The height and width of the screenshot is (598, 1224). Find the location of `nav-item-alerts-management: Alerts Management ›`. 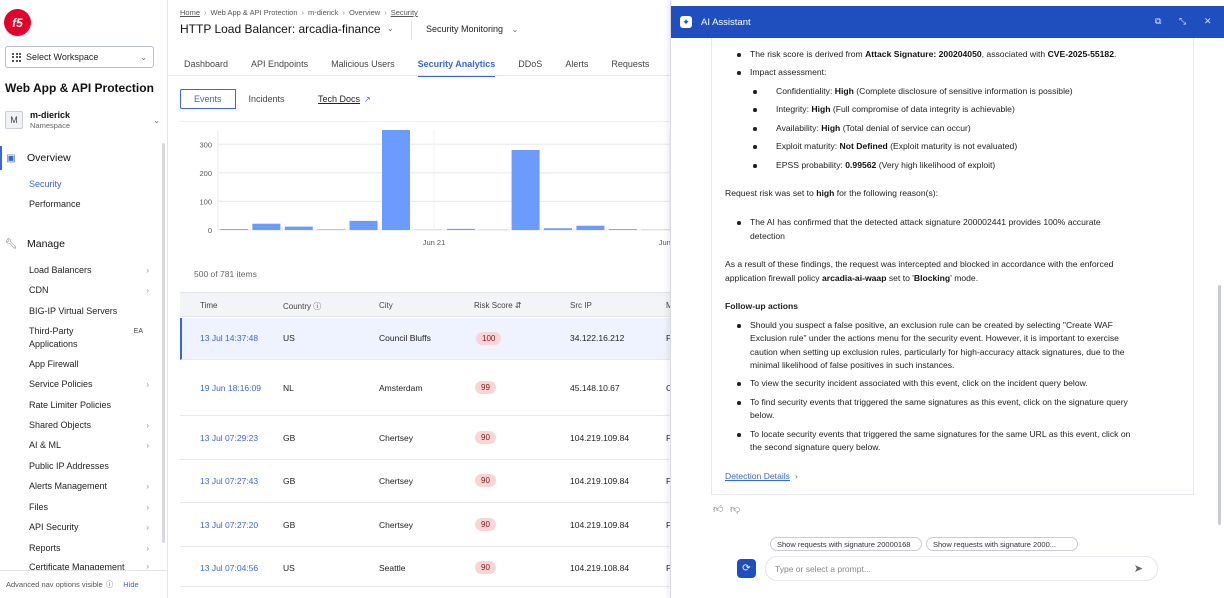

nav-item-alerts-management: Alerts Management › is located at coordinates (89, 486).